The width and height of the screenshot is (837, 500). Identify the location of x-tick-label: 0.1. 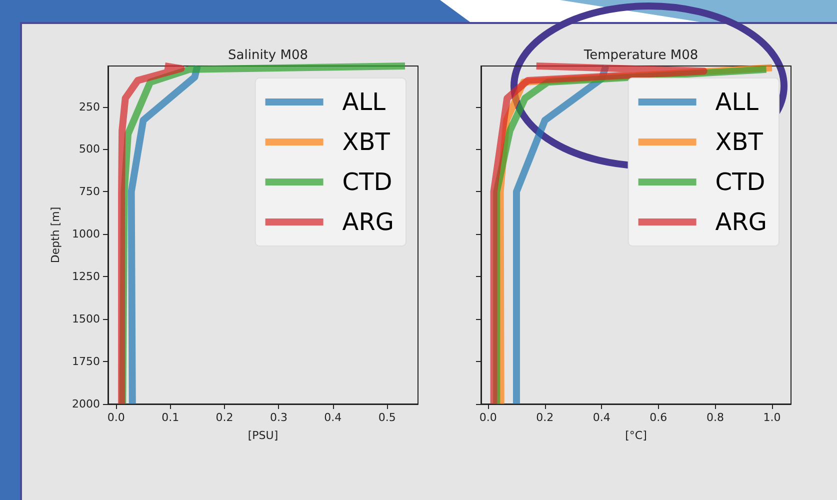
(171, 417).